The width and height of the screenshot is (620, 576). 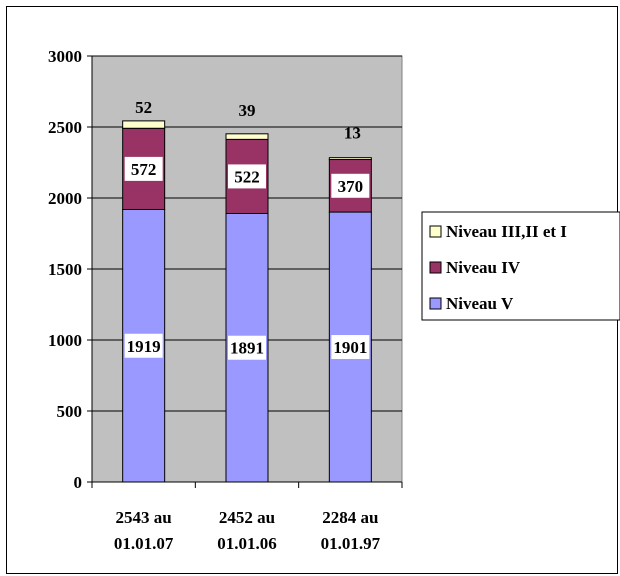 What do you see at coordinates (350, 517) in the screenshot?
I see `x-tick-label: 2284 au` at bounding box center [350, 517].